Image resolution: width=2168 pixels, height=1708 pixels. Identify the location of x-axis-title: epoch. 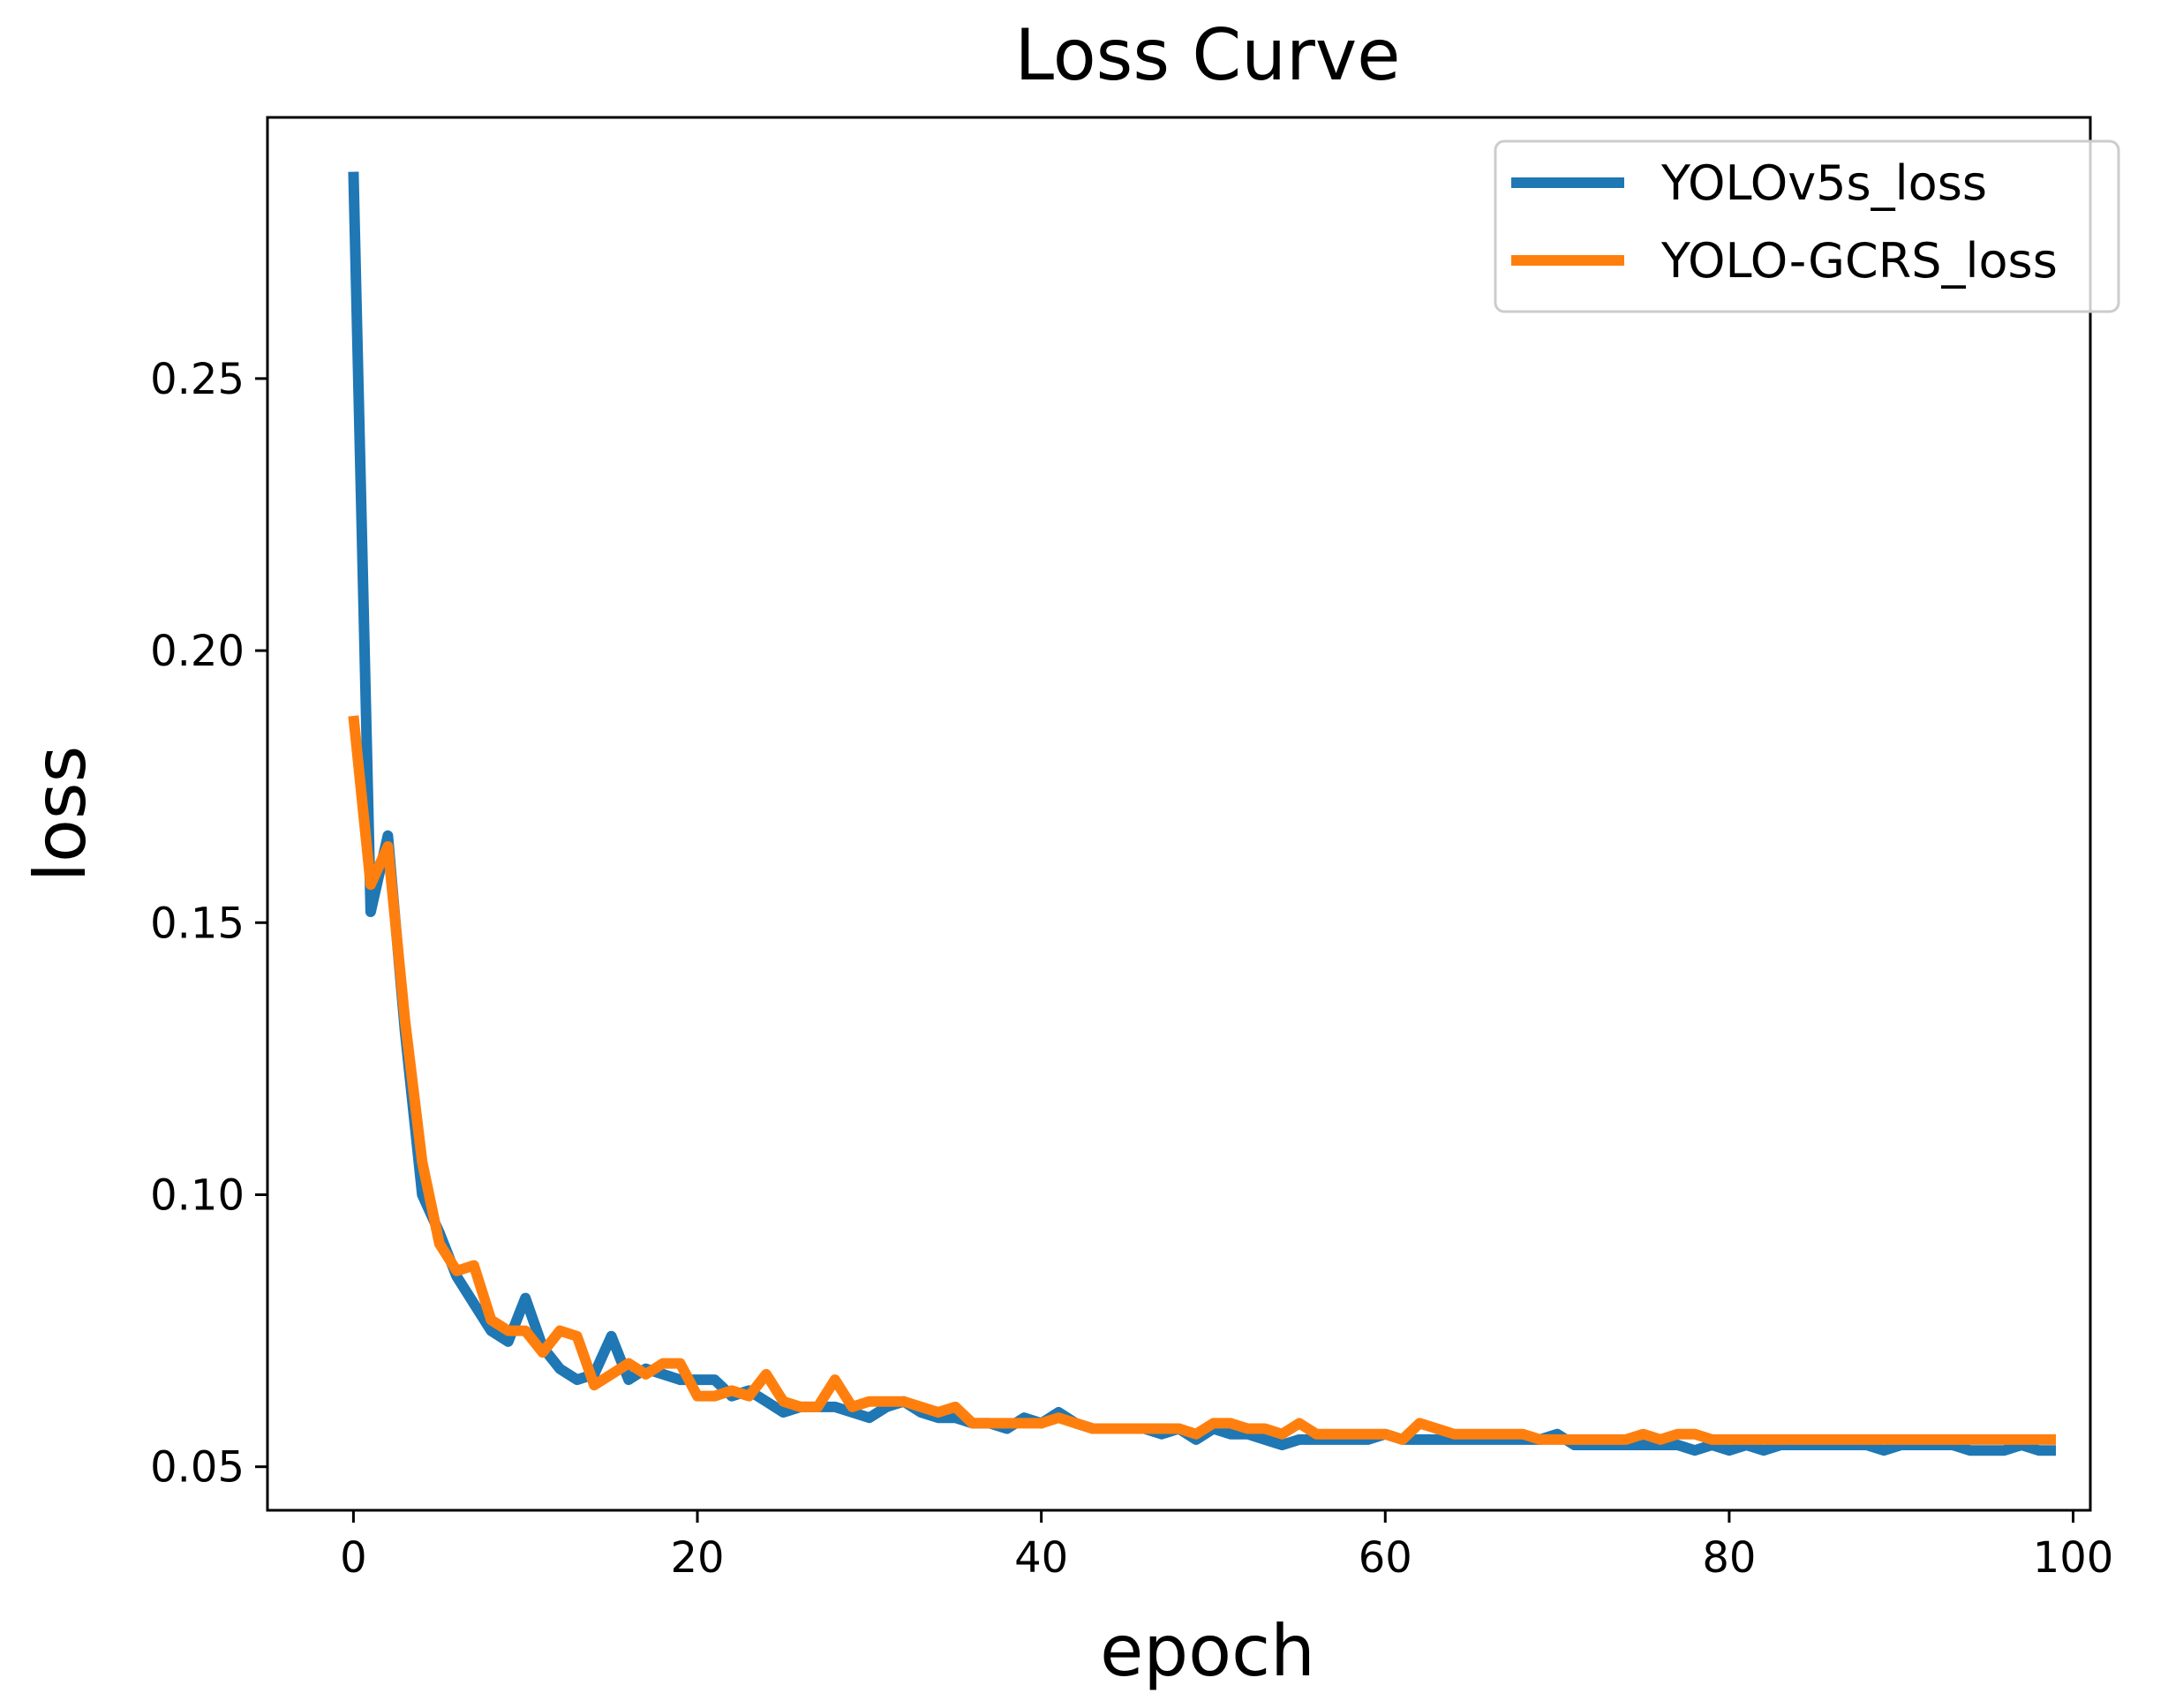
(1207, 1651).